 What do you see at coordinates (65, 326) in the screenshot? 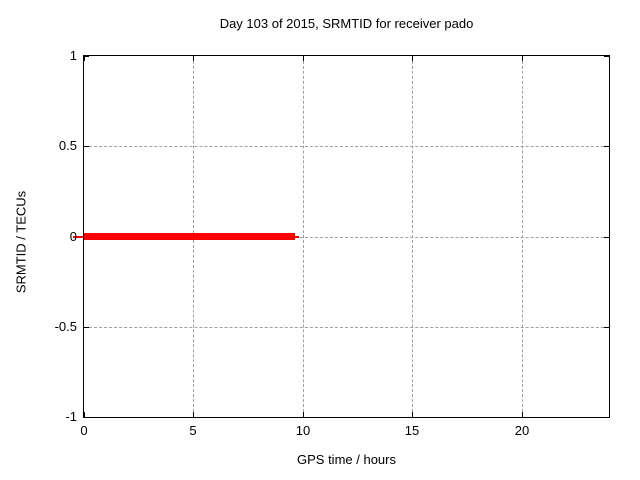
I see `y-tick-label: -0.5` at bounding box center [65, 326].